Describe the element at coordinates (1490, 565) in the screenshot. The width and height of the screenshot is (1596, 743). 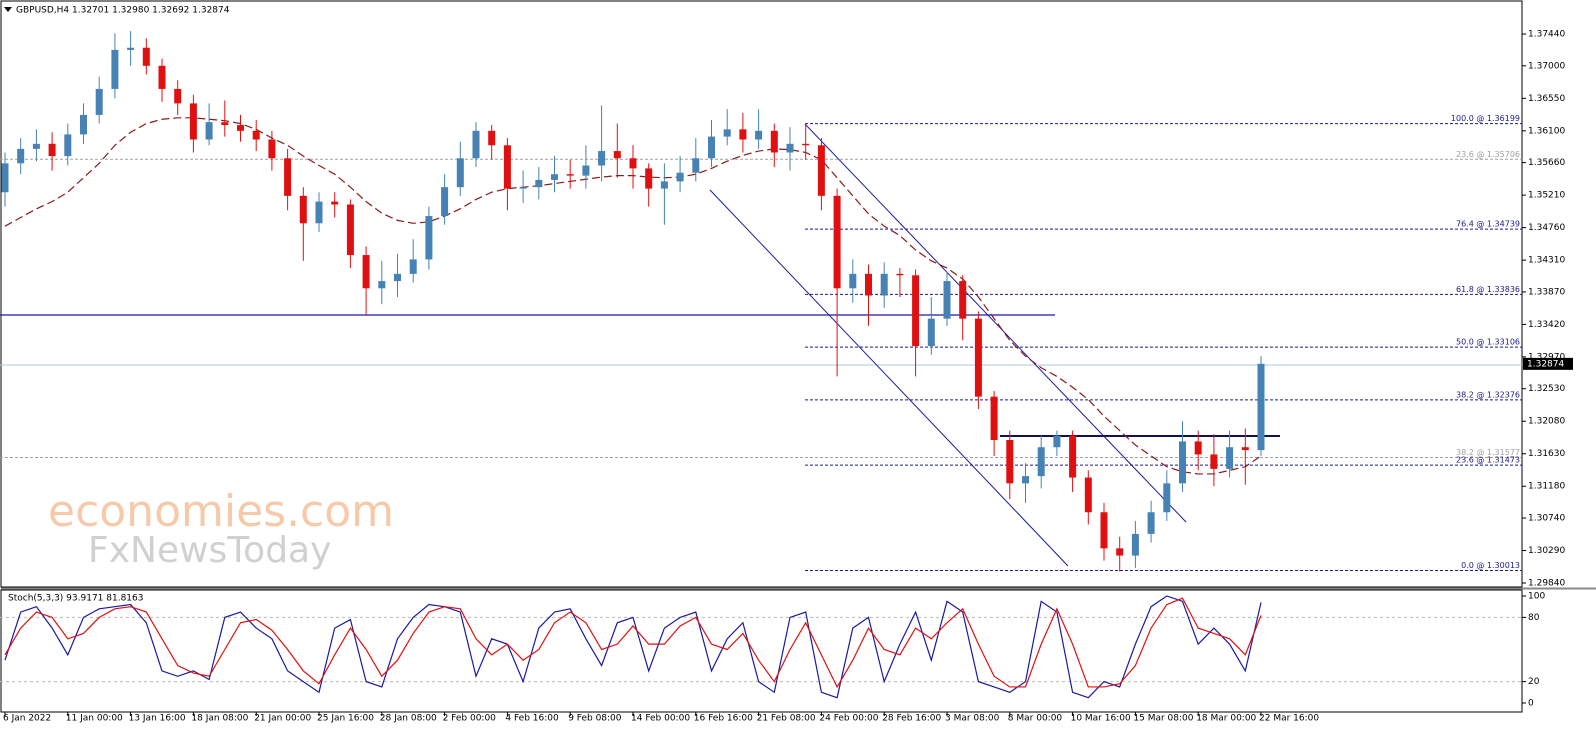
I see `fib-label: 0.0 @ 1.30013` at that location.